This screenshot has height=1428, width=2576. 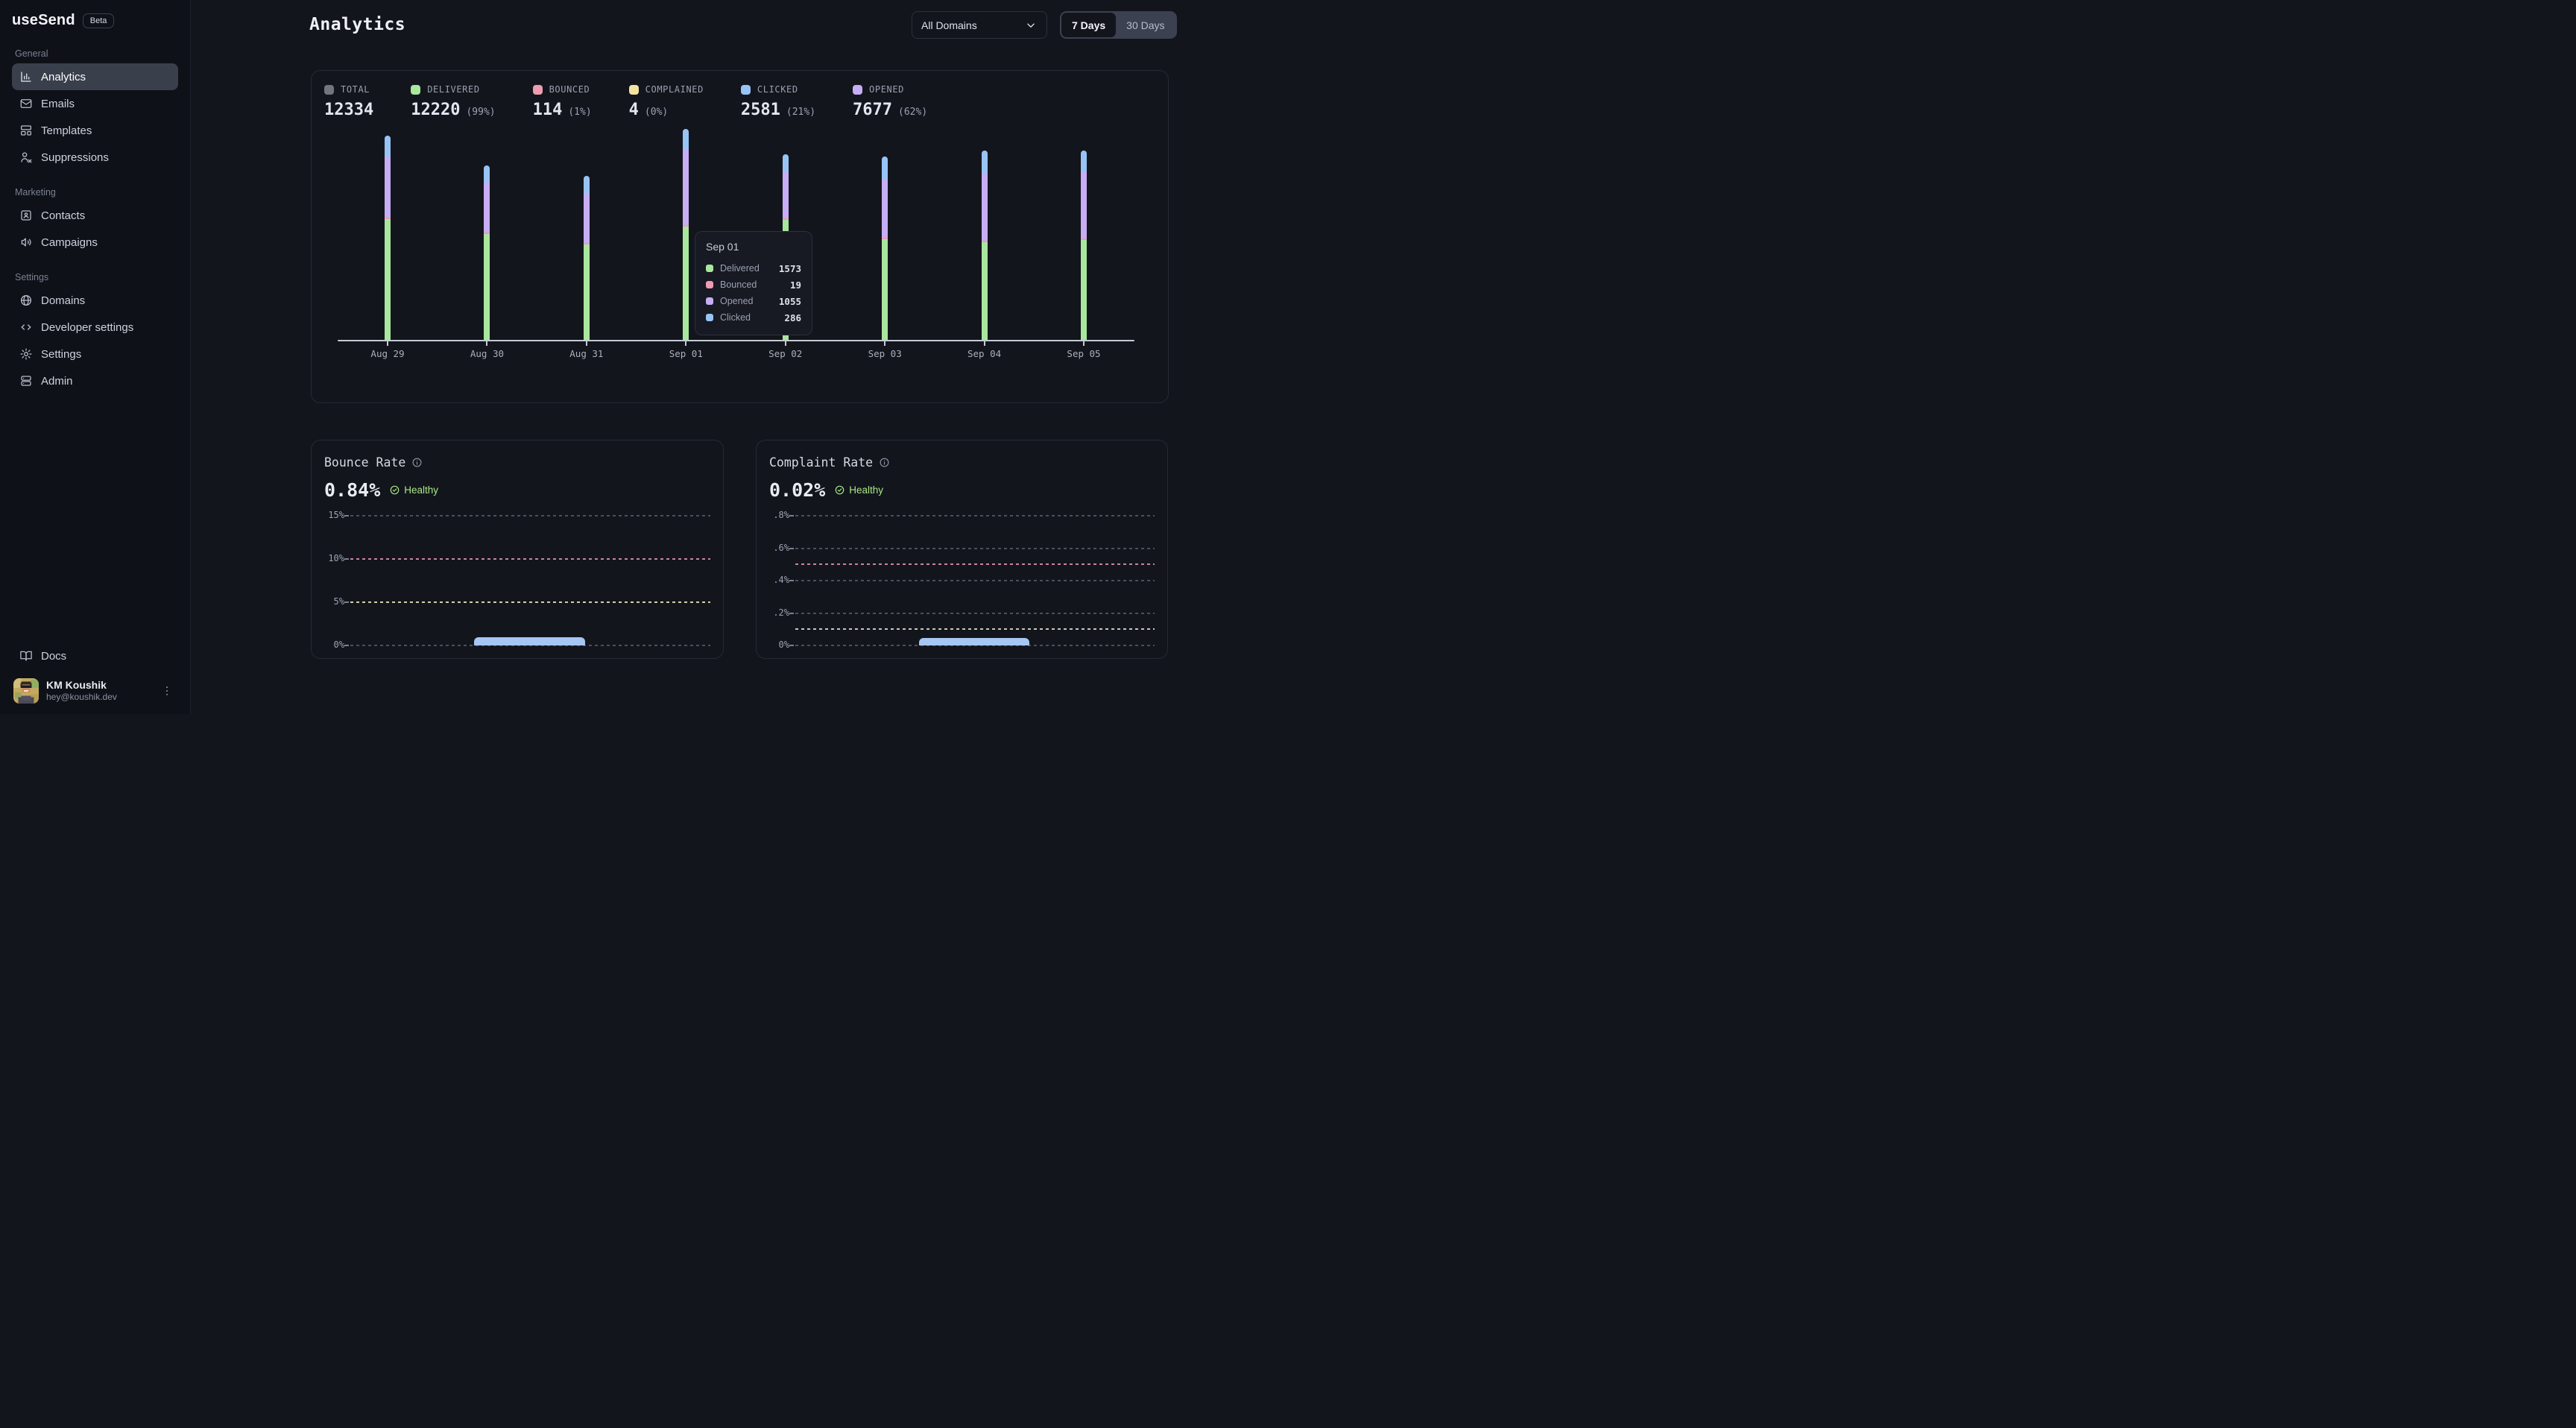 I want to click on complaint-rate-title-row: Complaint Rate, so click(x=830, y=462).